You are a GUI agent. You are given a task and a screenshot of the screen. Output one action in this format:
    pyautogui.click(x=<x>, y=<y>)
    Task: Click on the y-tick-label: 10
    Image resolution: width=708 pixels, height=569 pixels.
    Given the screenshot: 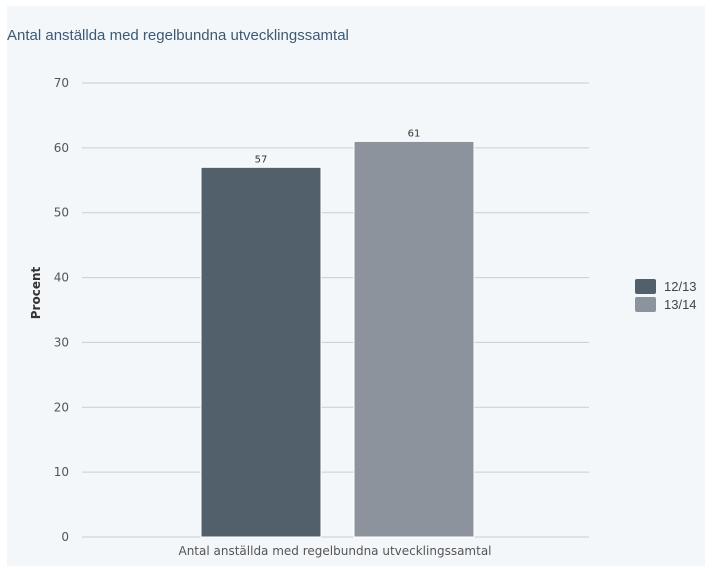 What is the action you would take?
    pyautogui.click(x=61, y=472)
    